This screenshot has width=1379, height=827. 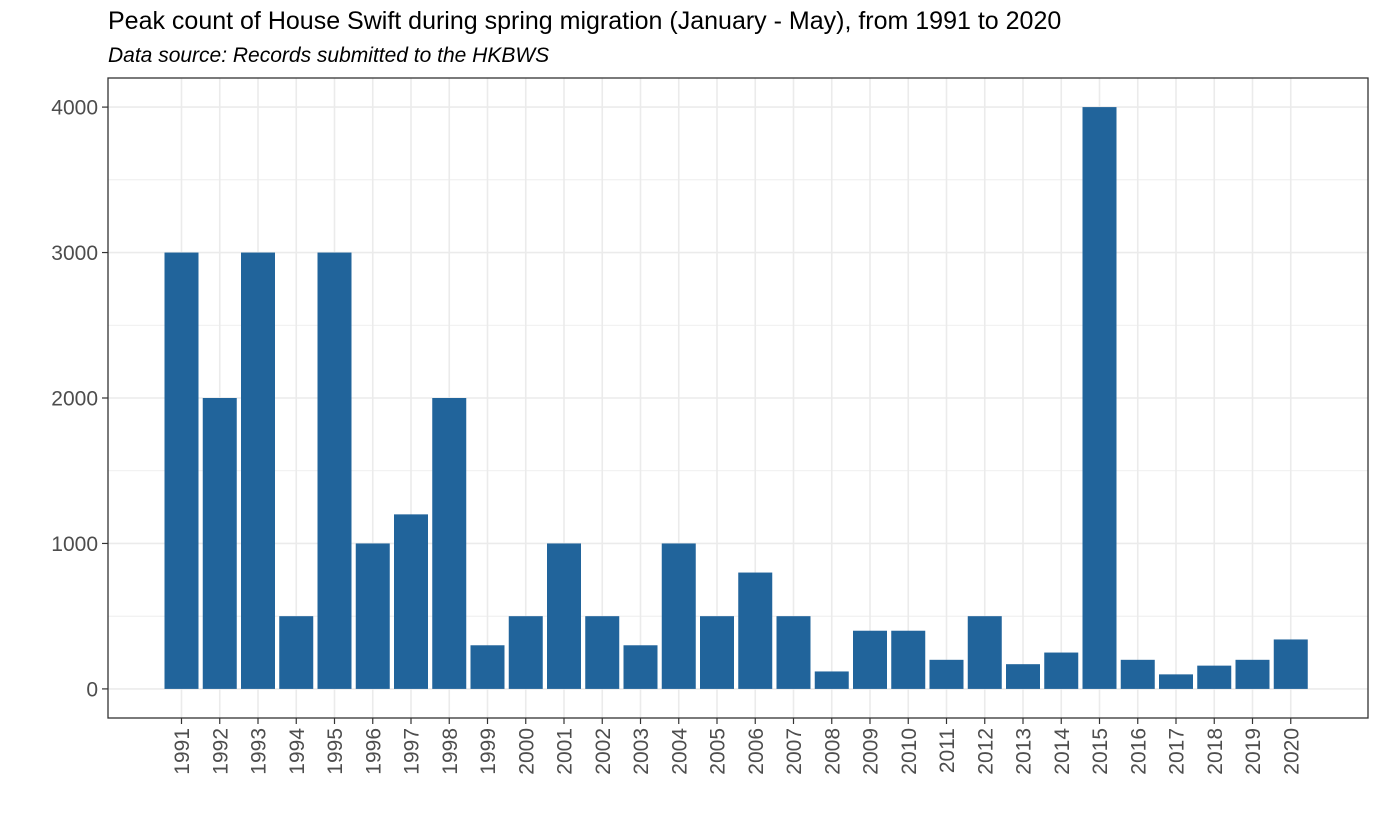 What do you see at coordinates (411, 601) in the screenshot?
I see `bar-1997` at bounding box center [411, 601].